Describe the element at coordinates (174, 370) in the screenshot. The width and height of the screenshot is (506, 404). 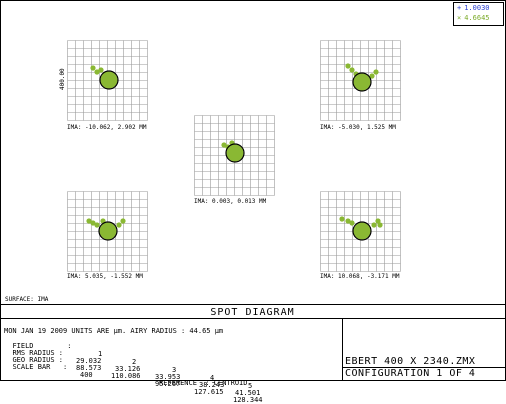
I see `field-value-3: 3` at that location.